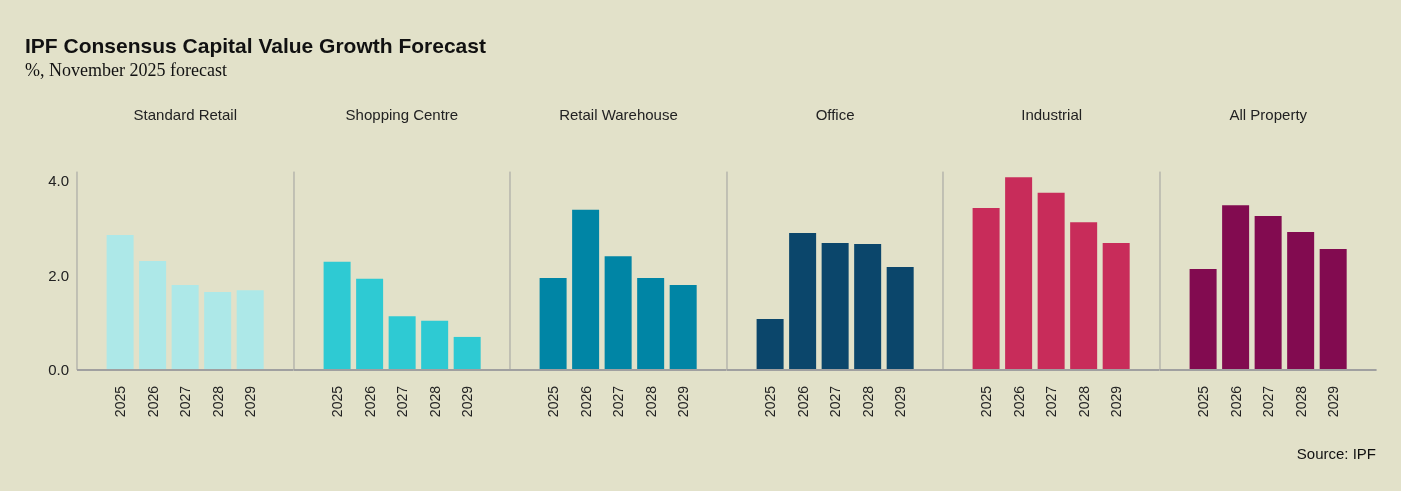 This screenshot has height=491, width=1401. Describe the element at coordinates (1052, 114) in the screenshot. I see `chart-title: Industrial` at that location.